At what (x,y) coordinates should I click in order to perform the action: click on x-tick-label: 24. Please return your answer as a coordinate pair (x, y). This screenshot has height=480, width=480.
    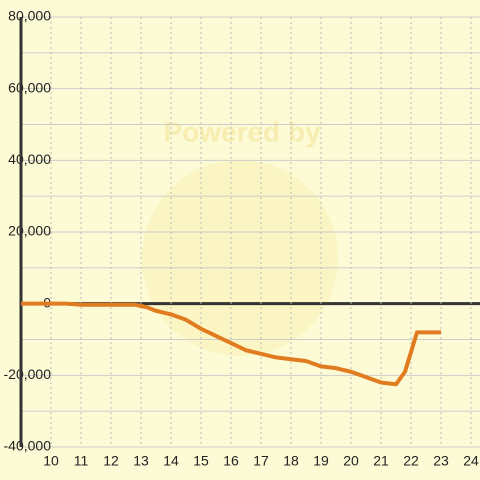
    Looking at the image, I should click on (471, 461).